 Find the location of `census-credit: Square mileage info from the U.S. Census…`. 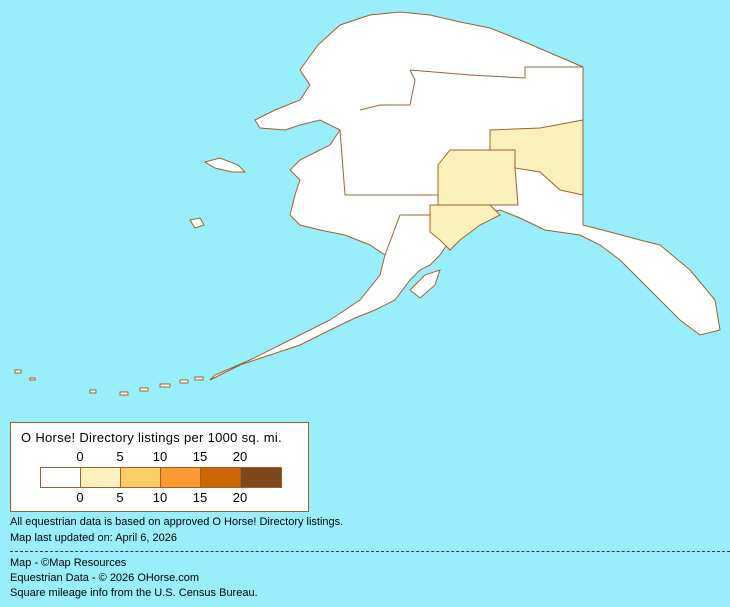

census-credit: Square mileage info from the U.S. Census… is located at coordinates (134, 593).